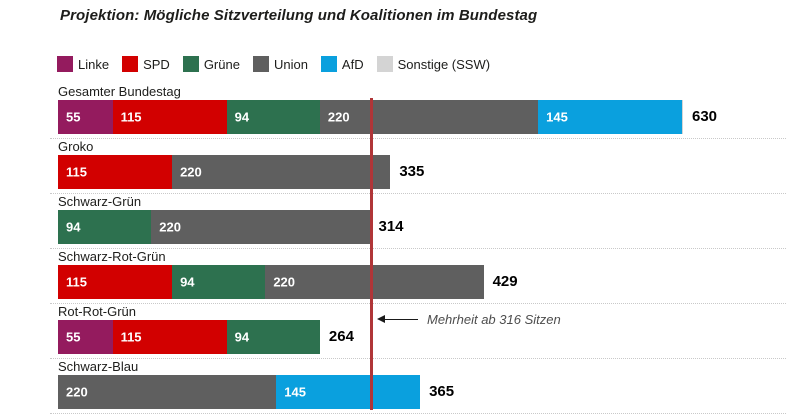  I want to click on chart-row: Groko 115 220 335, so click(400, 166).